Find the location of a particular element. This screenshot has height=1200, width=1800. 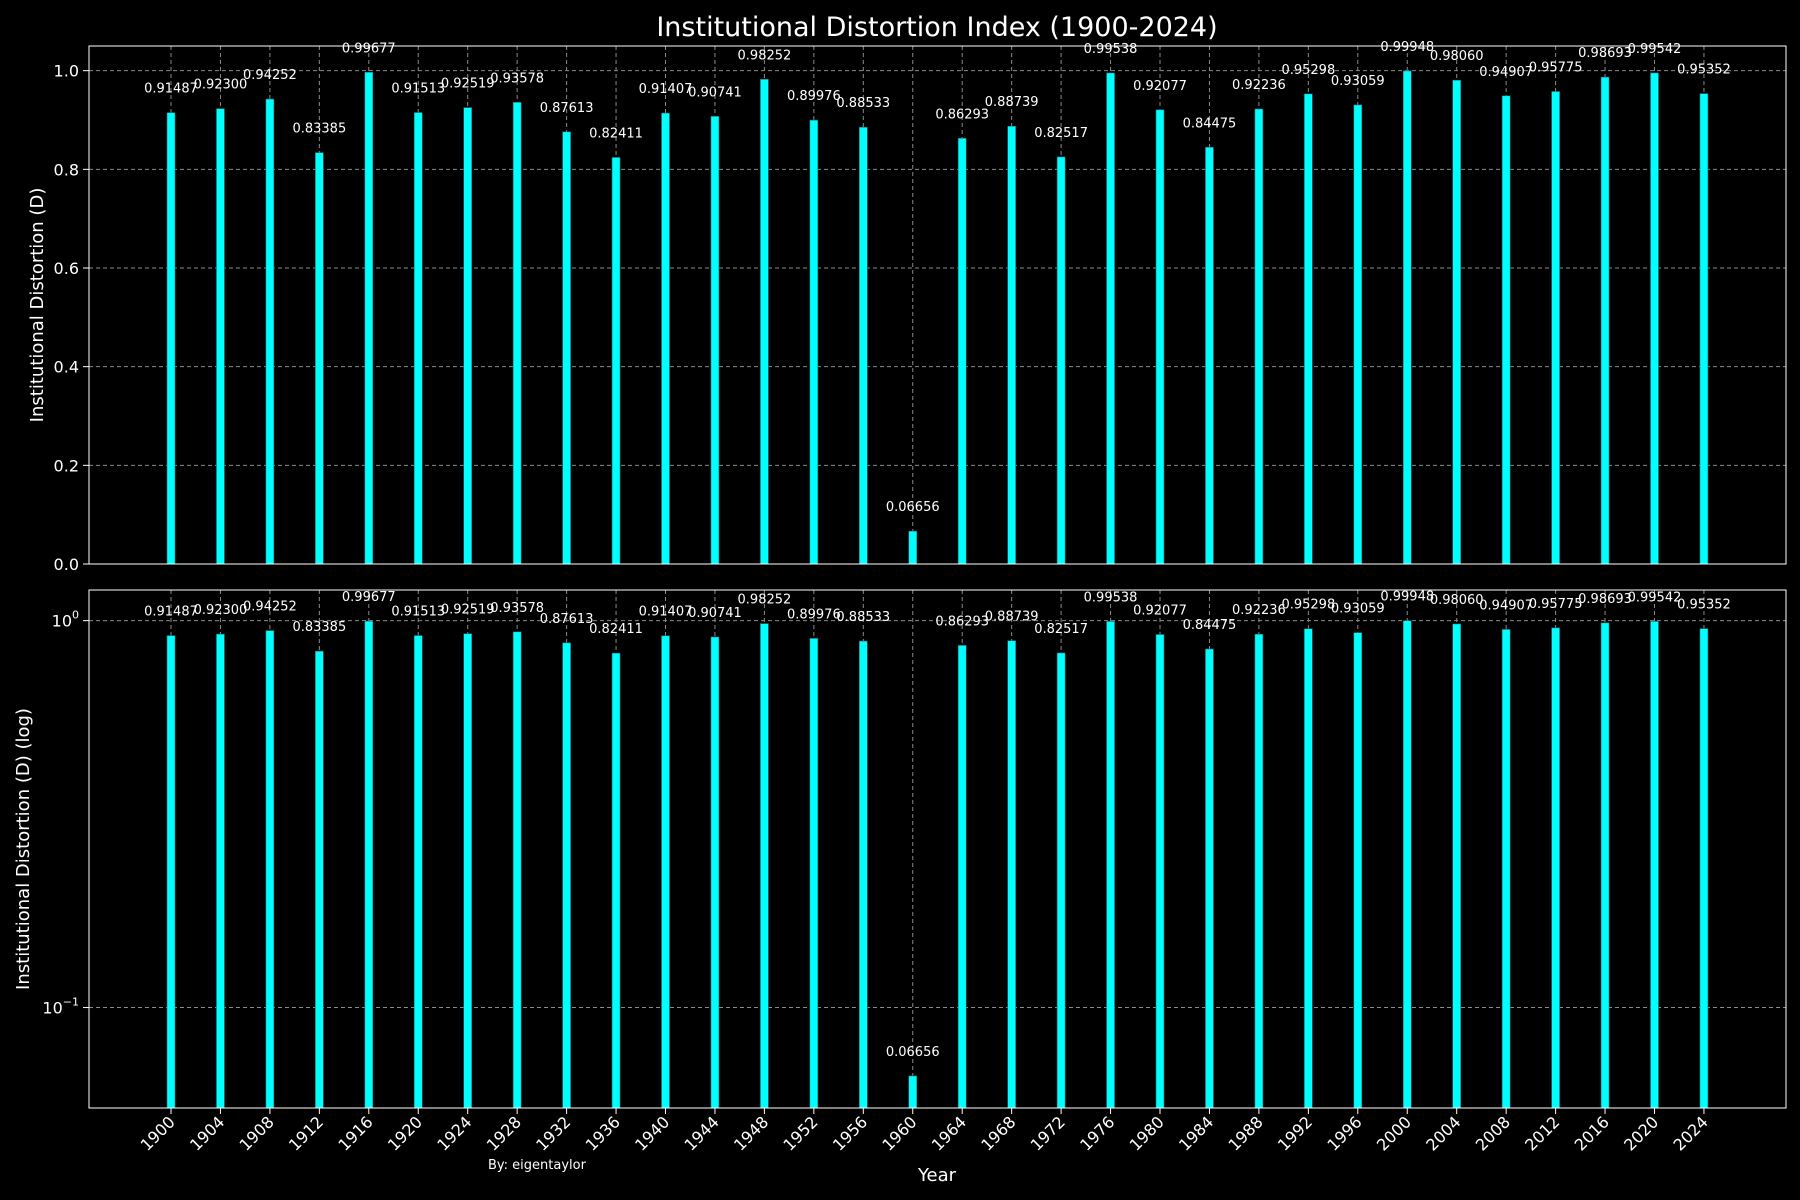

data-label: 0.82517 is located at coordinates (1061, 133).